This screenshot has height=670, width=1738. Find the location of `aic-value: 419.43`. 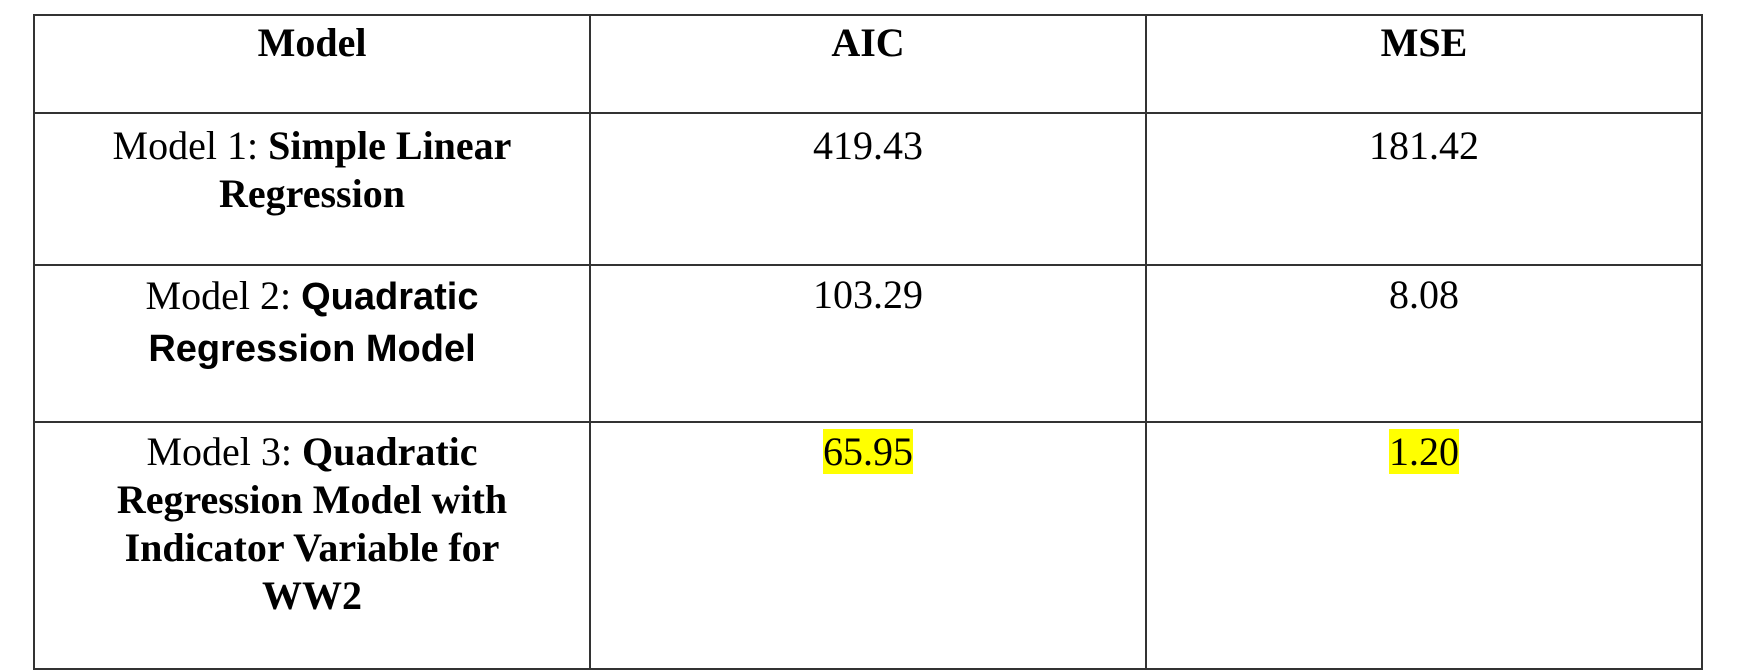

aic-value: 419.43 is located at coordinates (868, 145).